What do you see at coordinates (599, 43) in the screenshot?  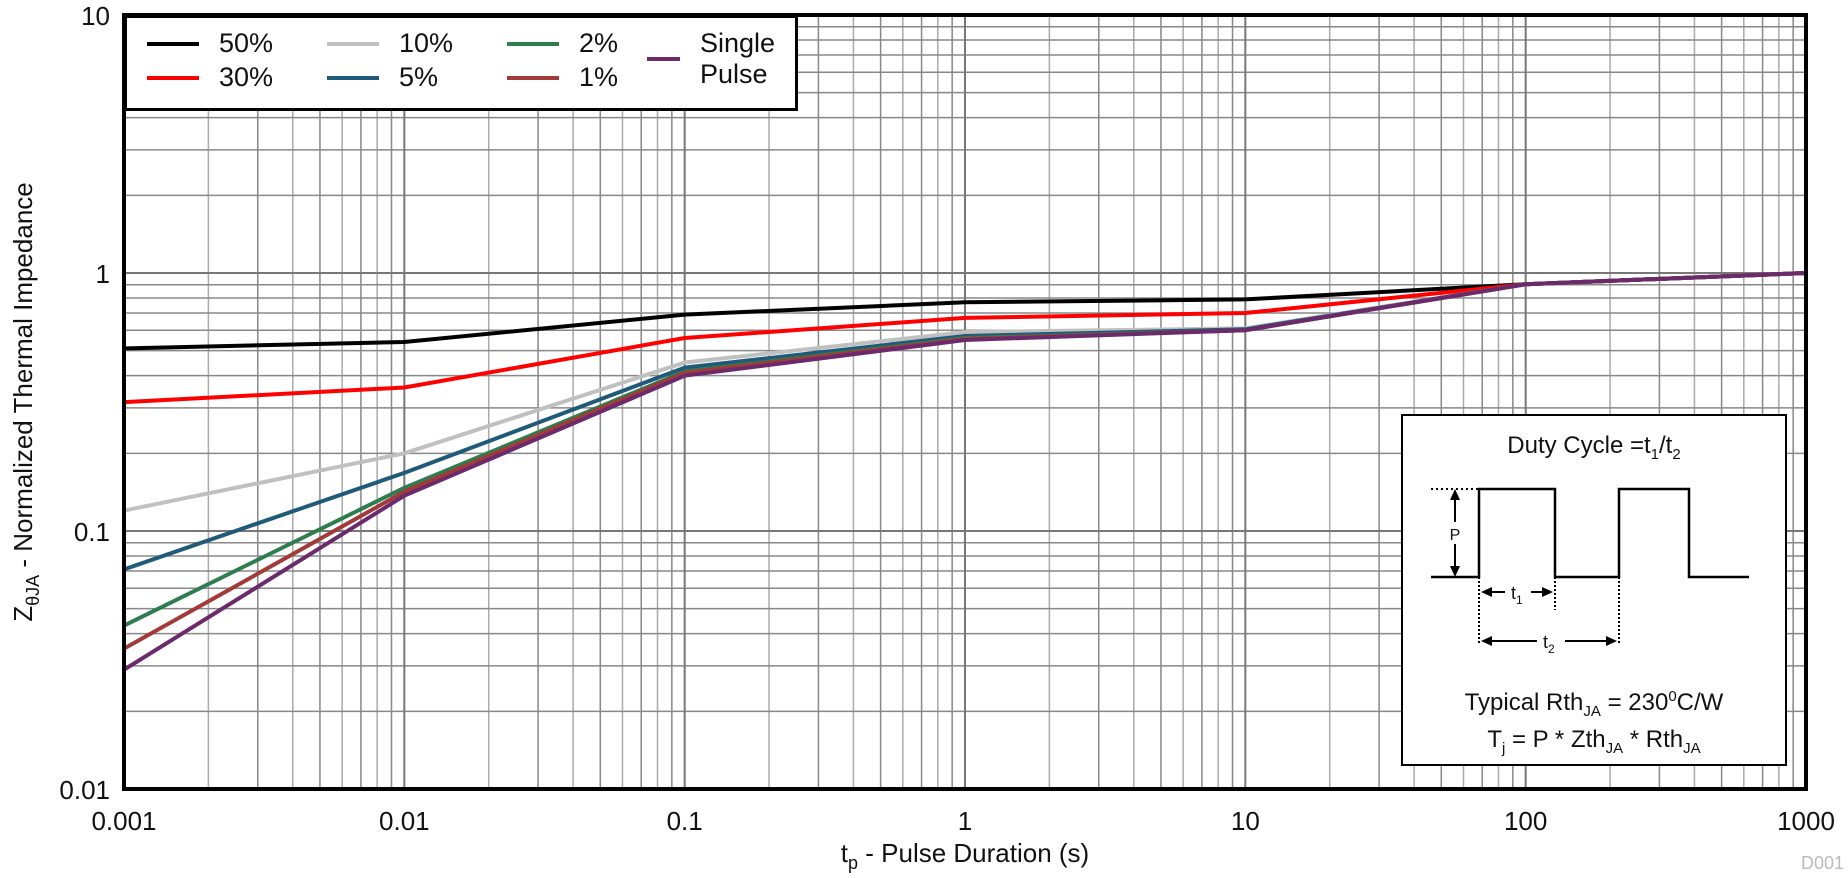 I see `legend-label: 2%` at bounding box center [599, 43].